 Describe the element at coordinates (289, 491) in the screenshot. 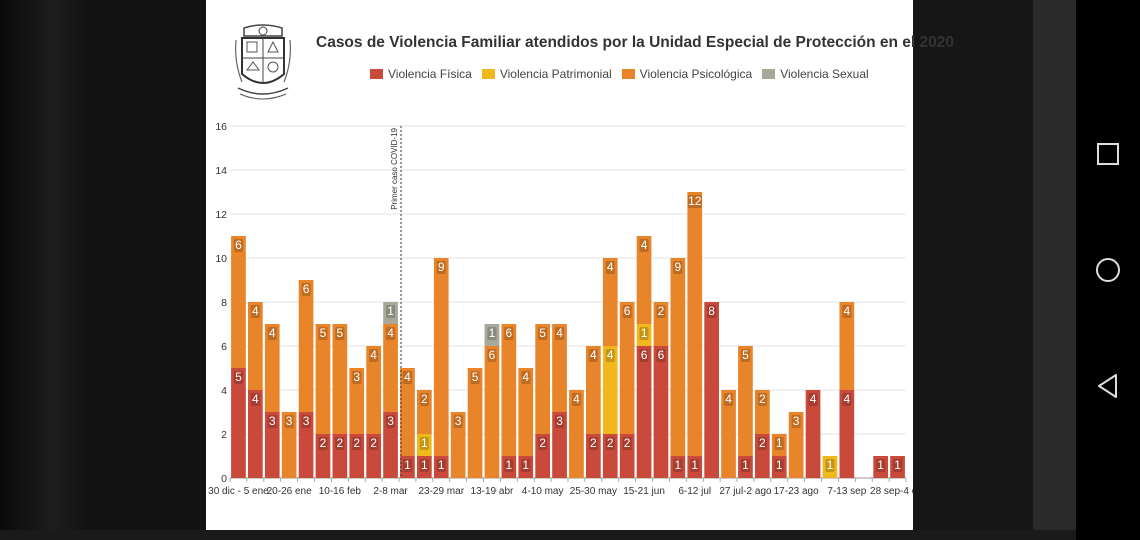

I see `x-tick-label: 20-26 ene` at that location.